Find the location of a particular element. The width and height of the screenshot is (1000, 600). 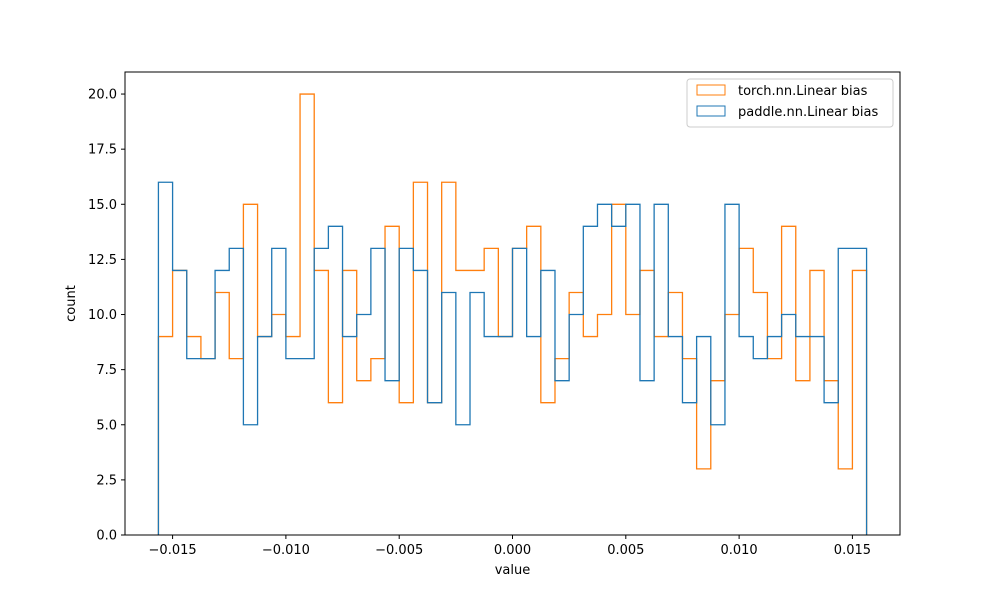

x-tick-label: 0.010 is located at coordinates (738, 550).